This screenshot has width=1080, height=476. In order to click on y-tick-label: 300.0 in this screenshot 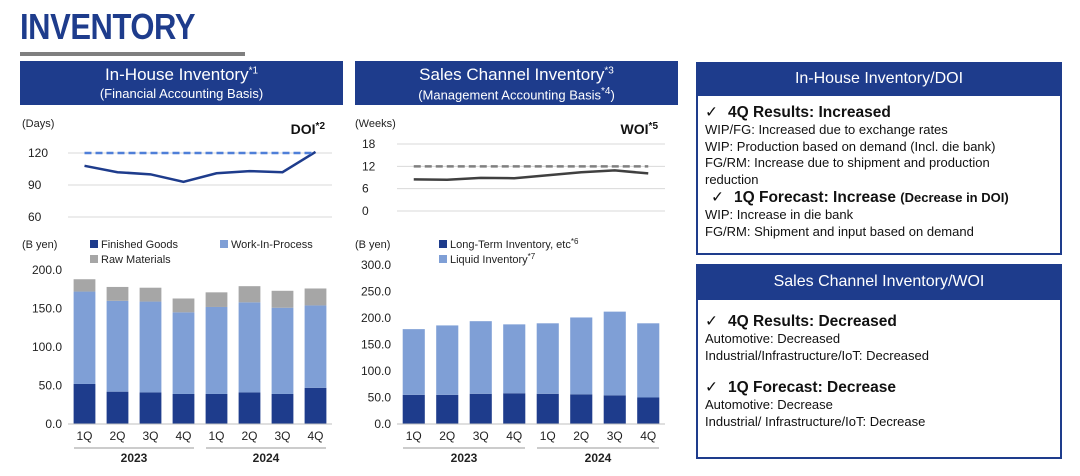, I will do `click(376, 265)`.